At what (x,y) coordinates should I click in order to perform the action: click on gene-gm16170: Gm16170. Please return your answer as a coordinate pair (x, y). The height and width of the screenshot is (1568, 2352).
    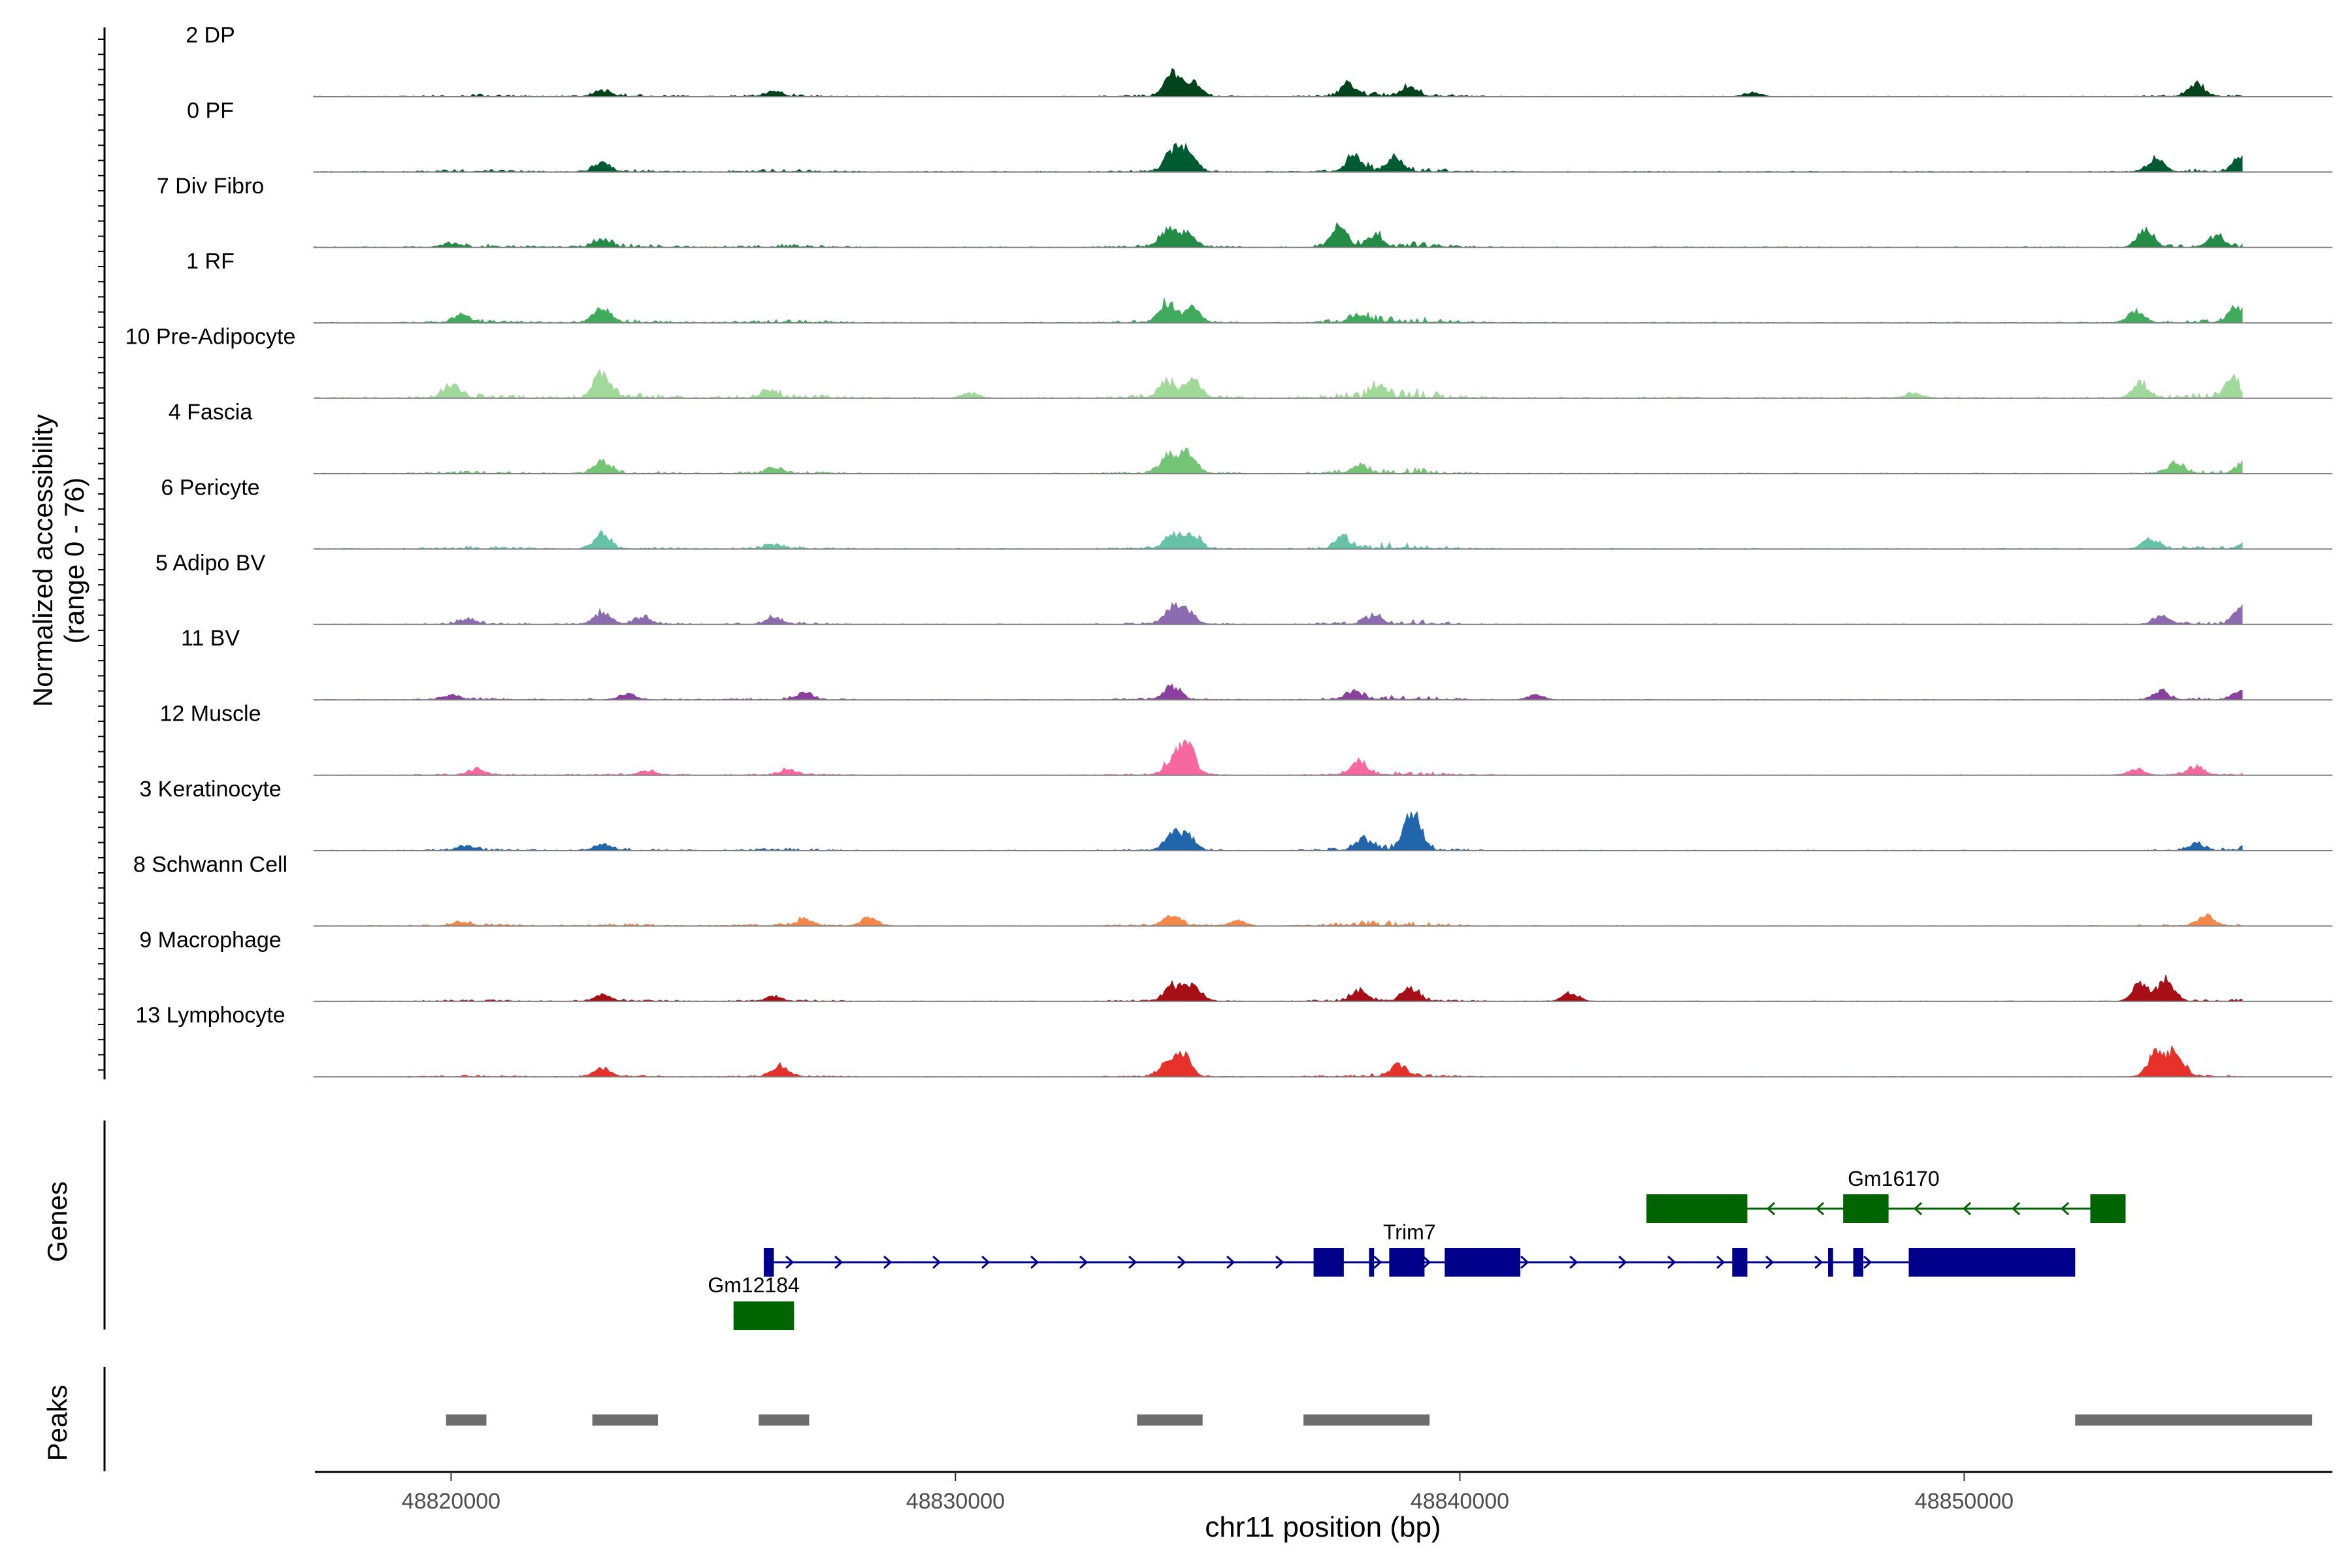
    Looking at the image, I should click on (1886, 1195).